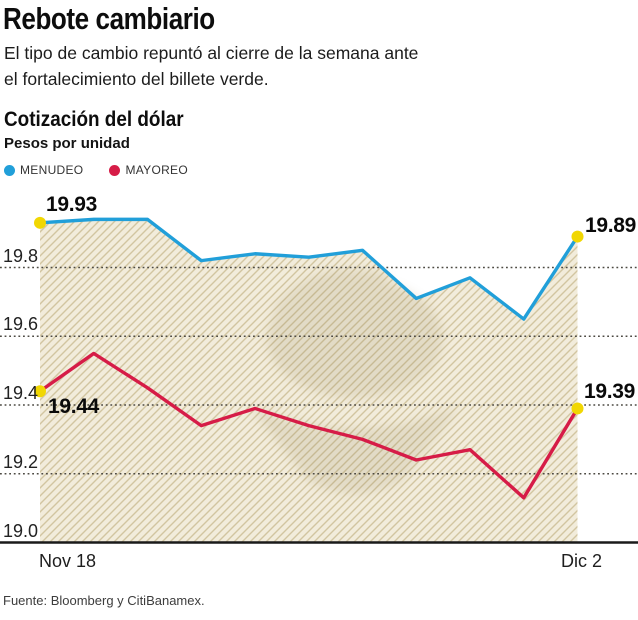  Describe the element at coordinates (21, 461) in the screenshot. I see `y-axis-tick-label: 19.2` at that location.